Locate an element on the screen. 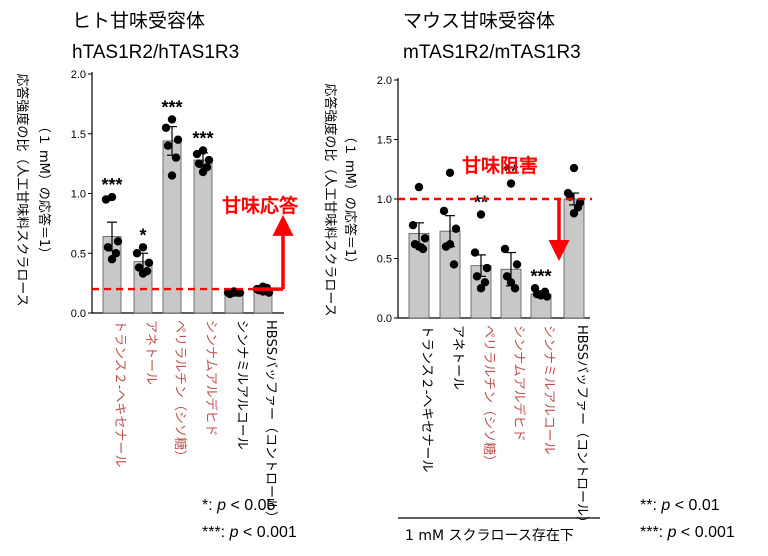 This screenshot has height=556, width=768. significance-label: * is located at coordinates (142, 235).